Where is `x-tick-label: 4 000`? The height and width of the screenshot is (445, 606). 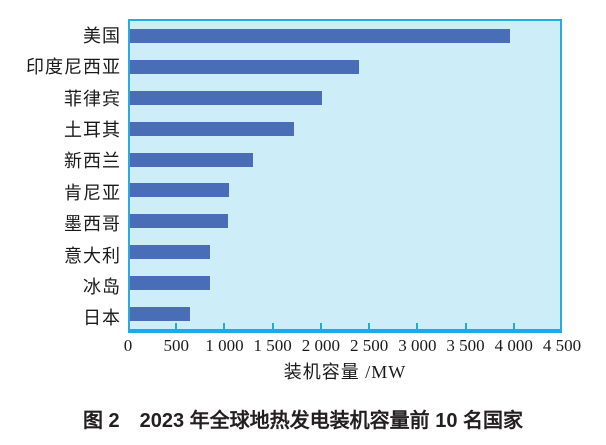 x-tick-label: 4 000 is located at coordinates (513, 345).